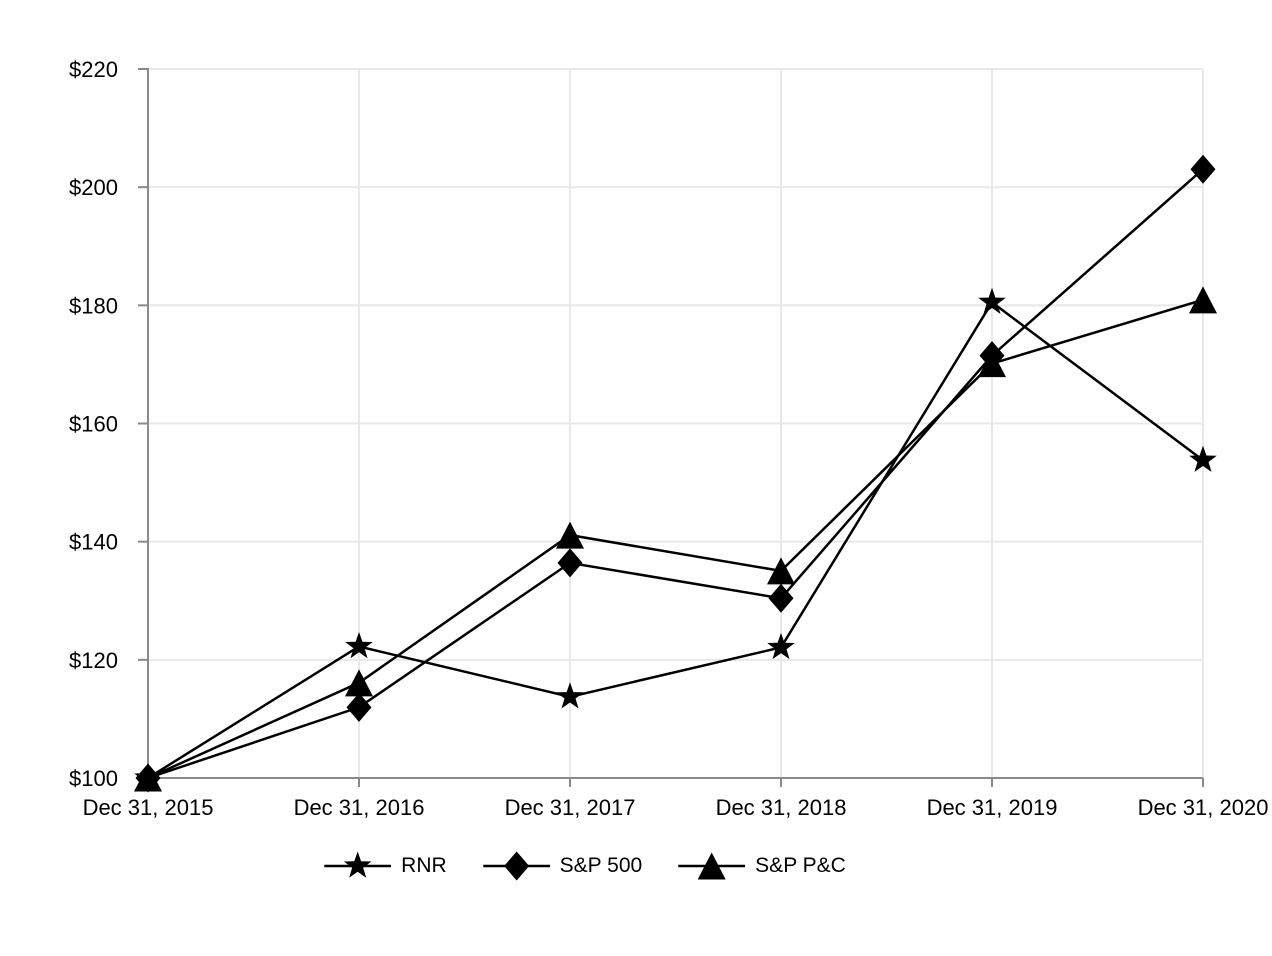 The image size is (1272, 956). I want to click on diamond-legend-icon, so click(516, 866).